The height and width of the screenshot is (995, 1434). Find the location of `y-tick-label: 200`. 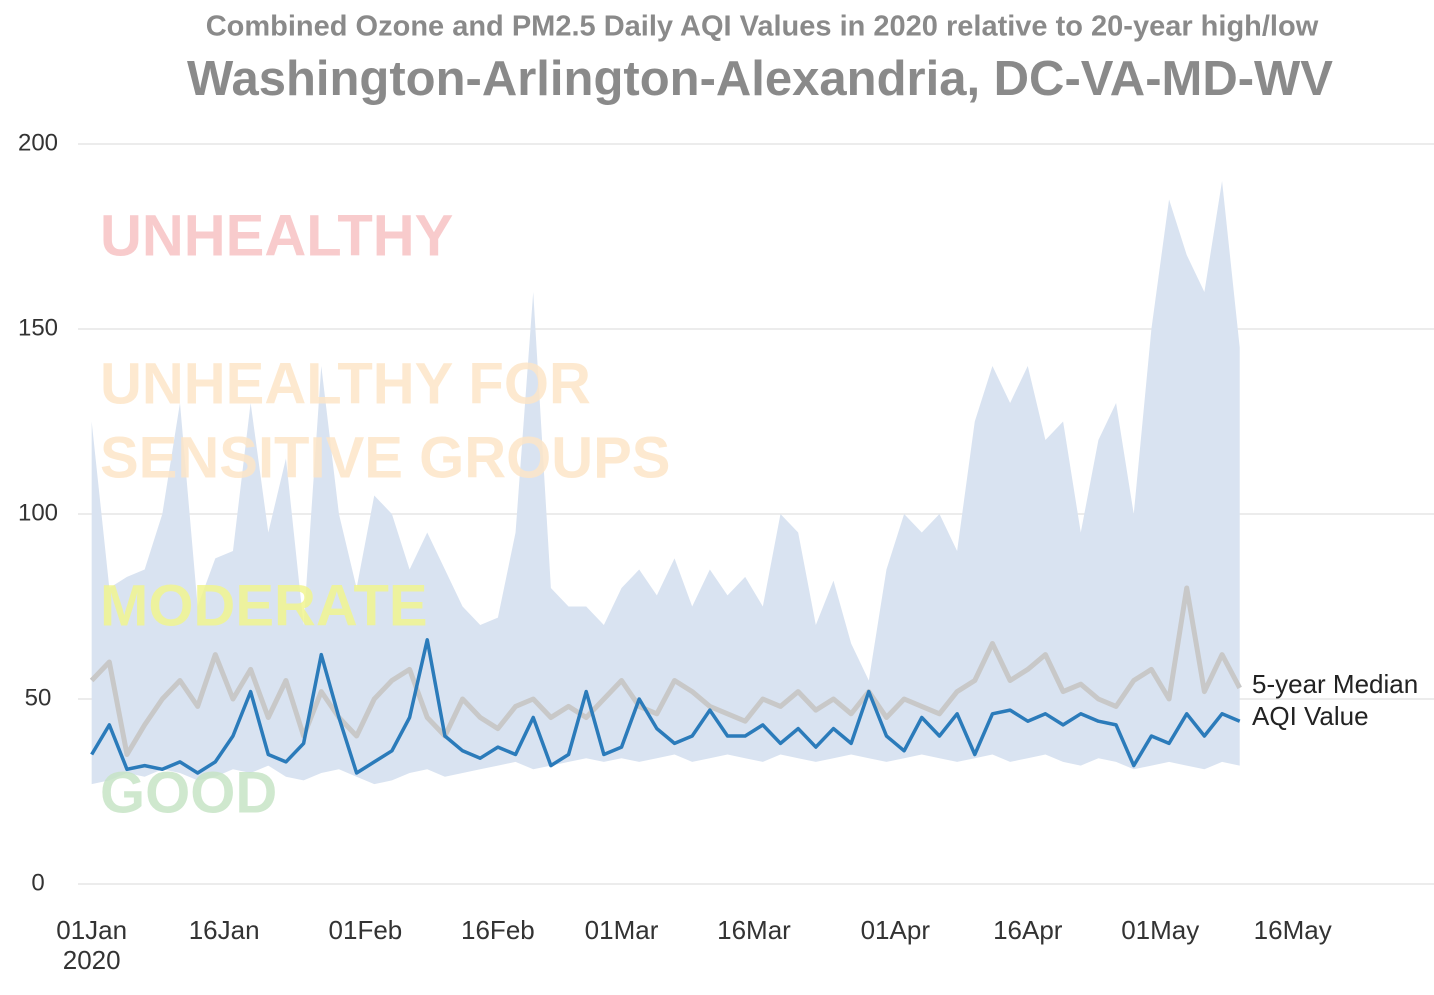

y-tick-label: 200 is located at coordinates (38, 142).